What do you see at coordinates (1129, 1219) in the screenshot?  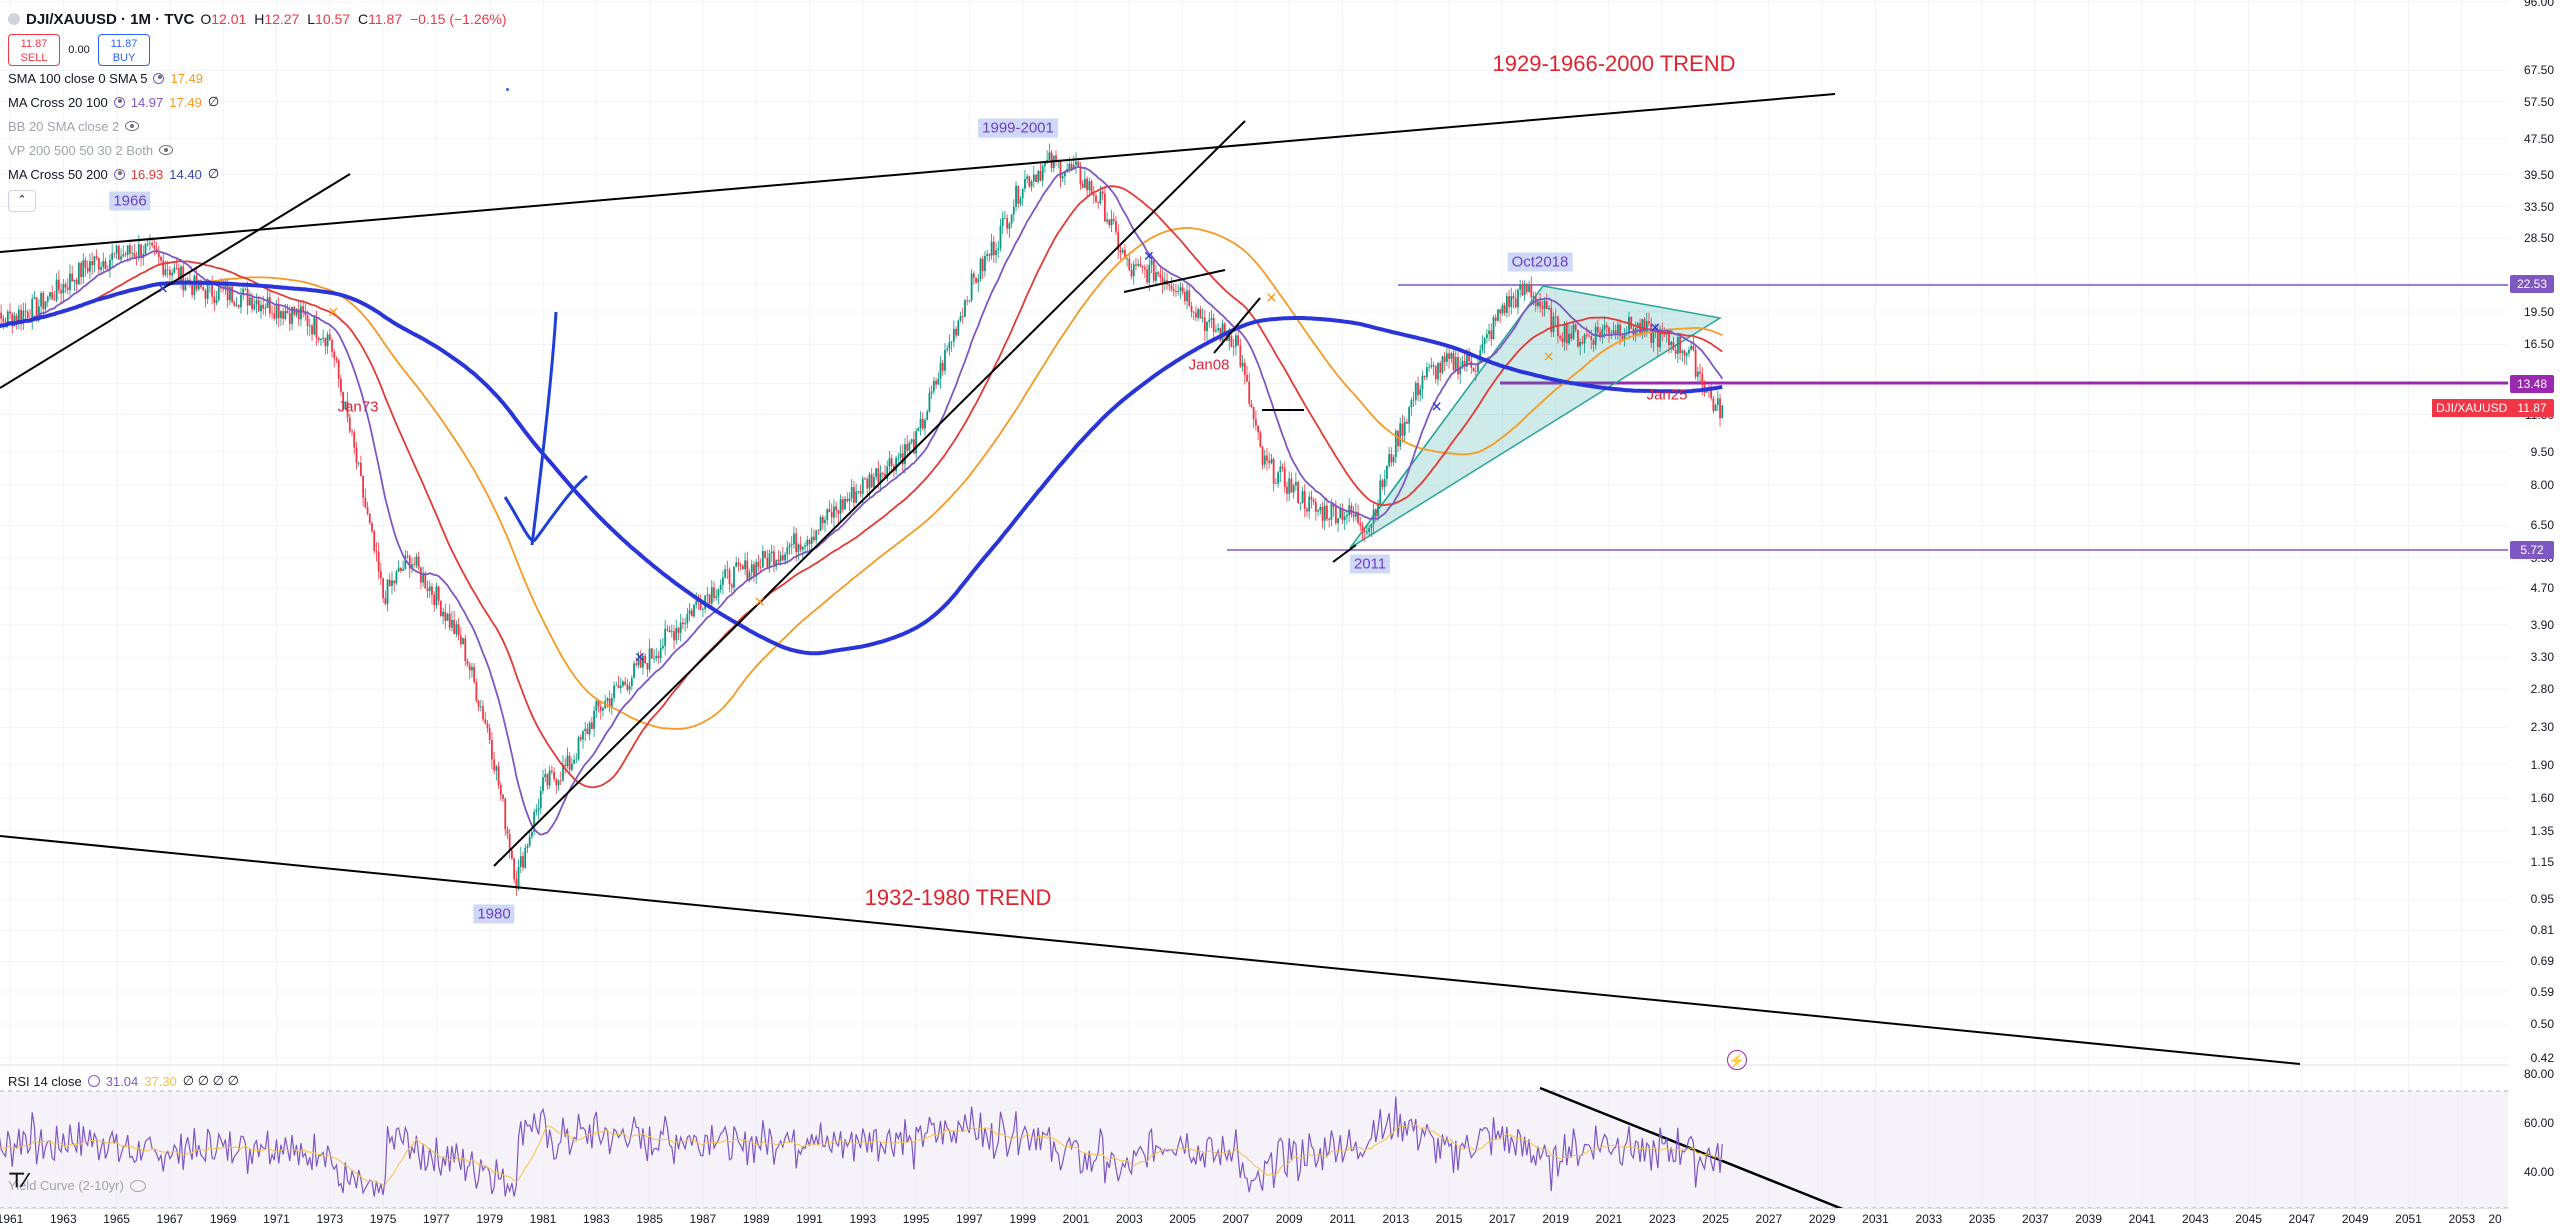 I see `time-tick: 2003` at bounding box center [1129, 1219].